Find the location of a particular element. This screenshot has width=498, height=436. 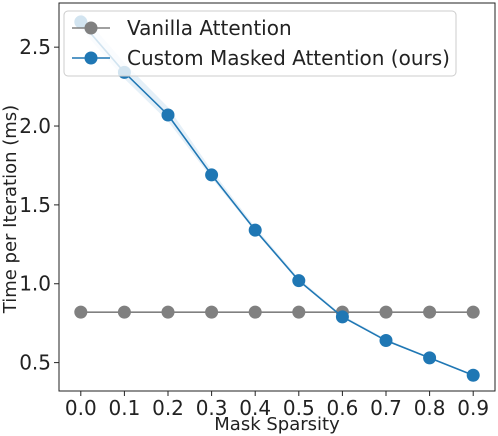

x-tick-label: 0.5 is located at coordinates (299, 408).